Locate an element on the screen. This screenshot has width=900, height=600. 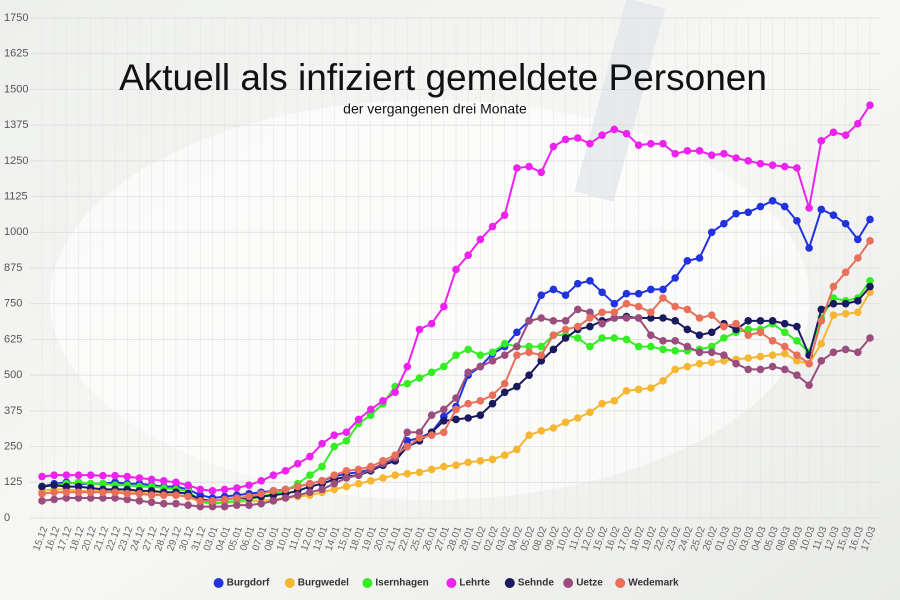
chart-title: Aktuell als infiziert gemeldete Personen is located at coordinates (443, 77).